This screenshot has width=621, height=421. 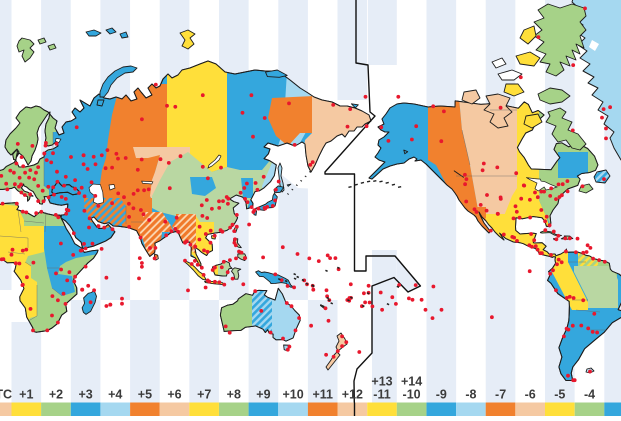 I want to click on svg-text: -8, so click(x=470, y=395).